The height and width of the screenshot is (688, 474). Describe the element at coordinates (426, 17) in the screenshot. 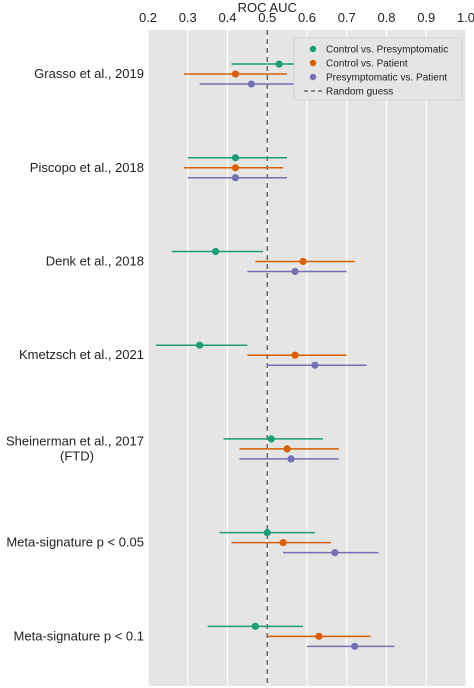

I see `x-tick-label: 0.9` at that location.